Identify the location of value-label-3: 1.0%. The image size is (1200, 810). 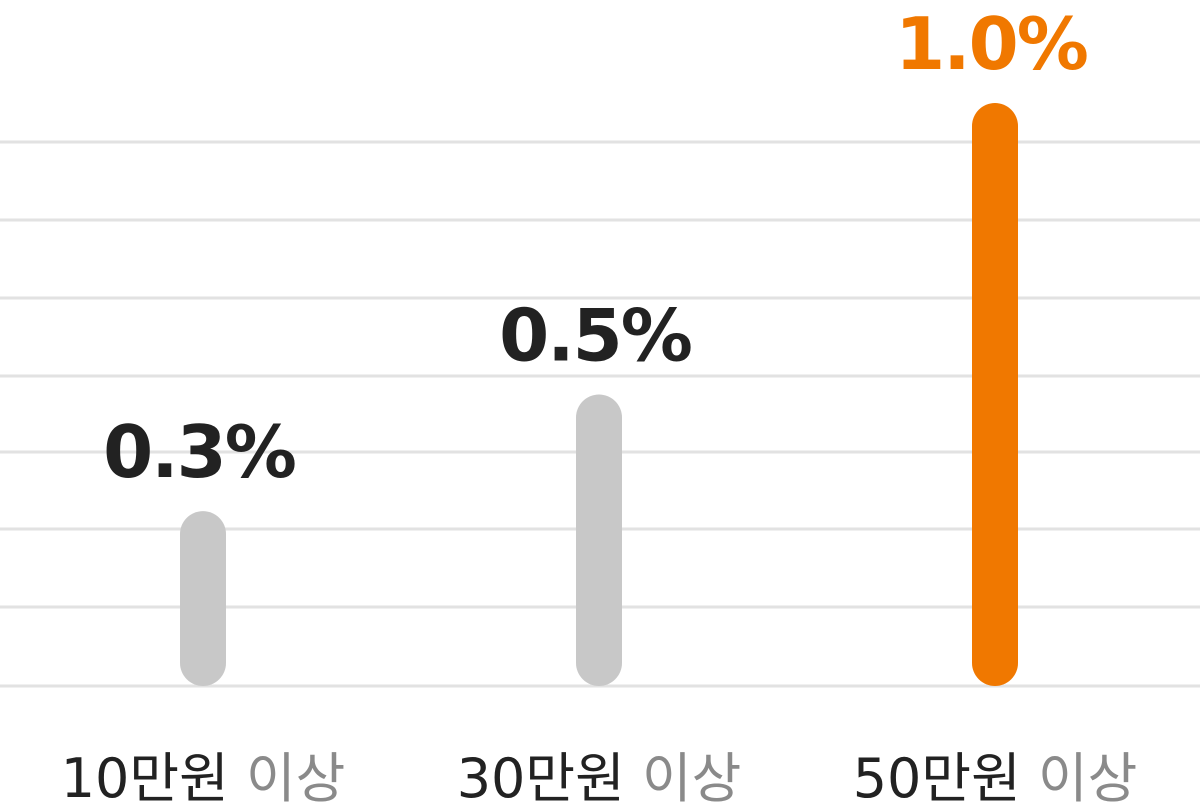
(991, 44).